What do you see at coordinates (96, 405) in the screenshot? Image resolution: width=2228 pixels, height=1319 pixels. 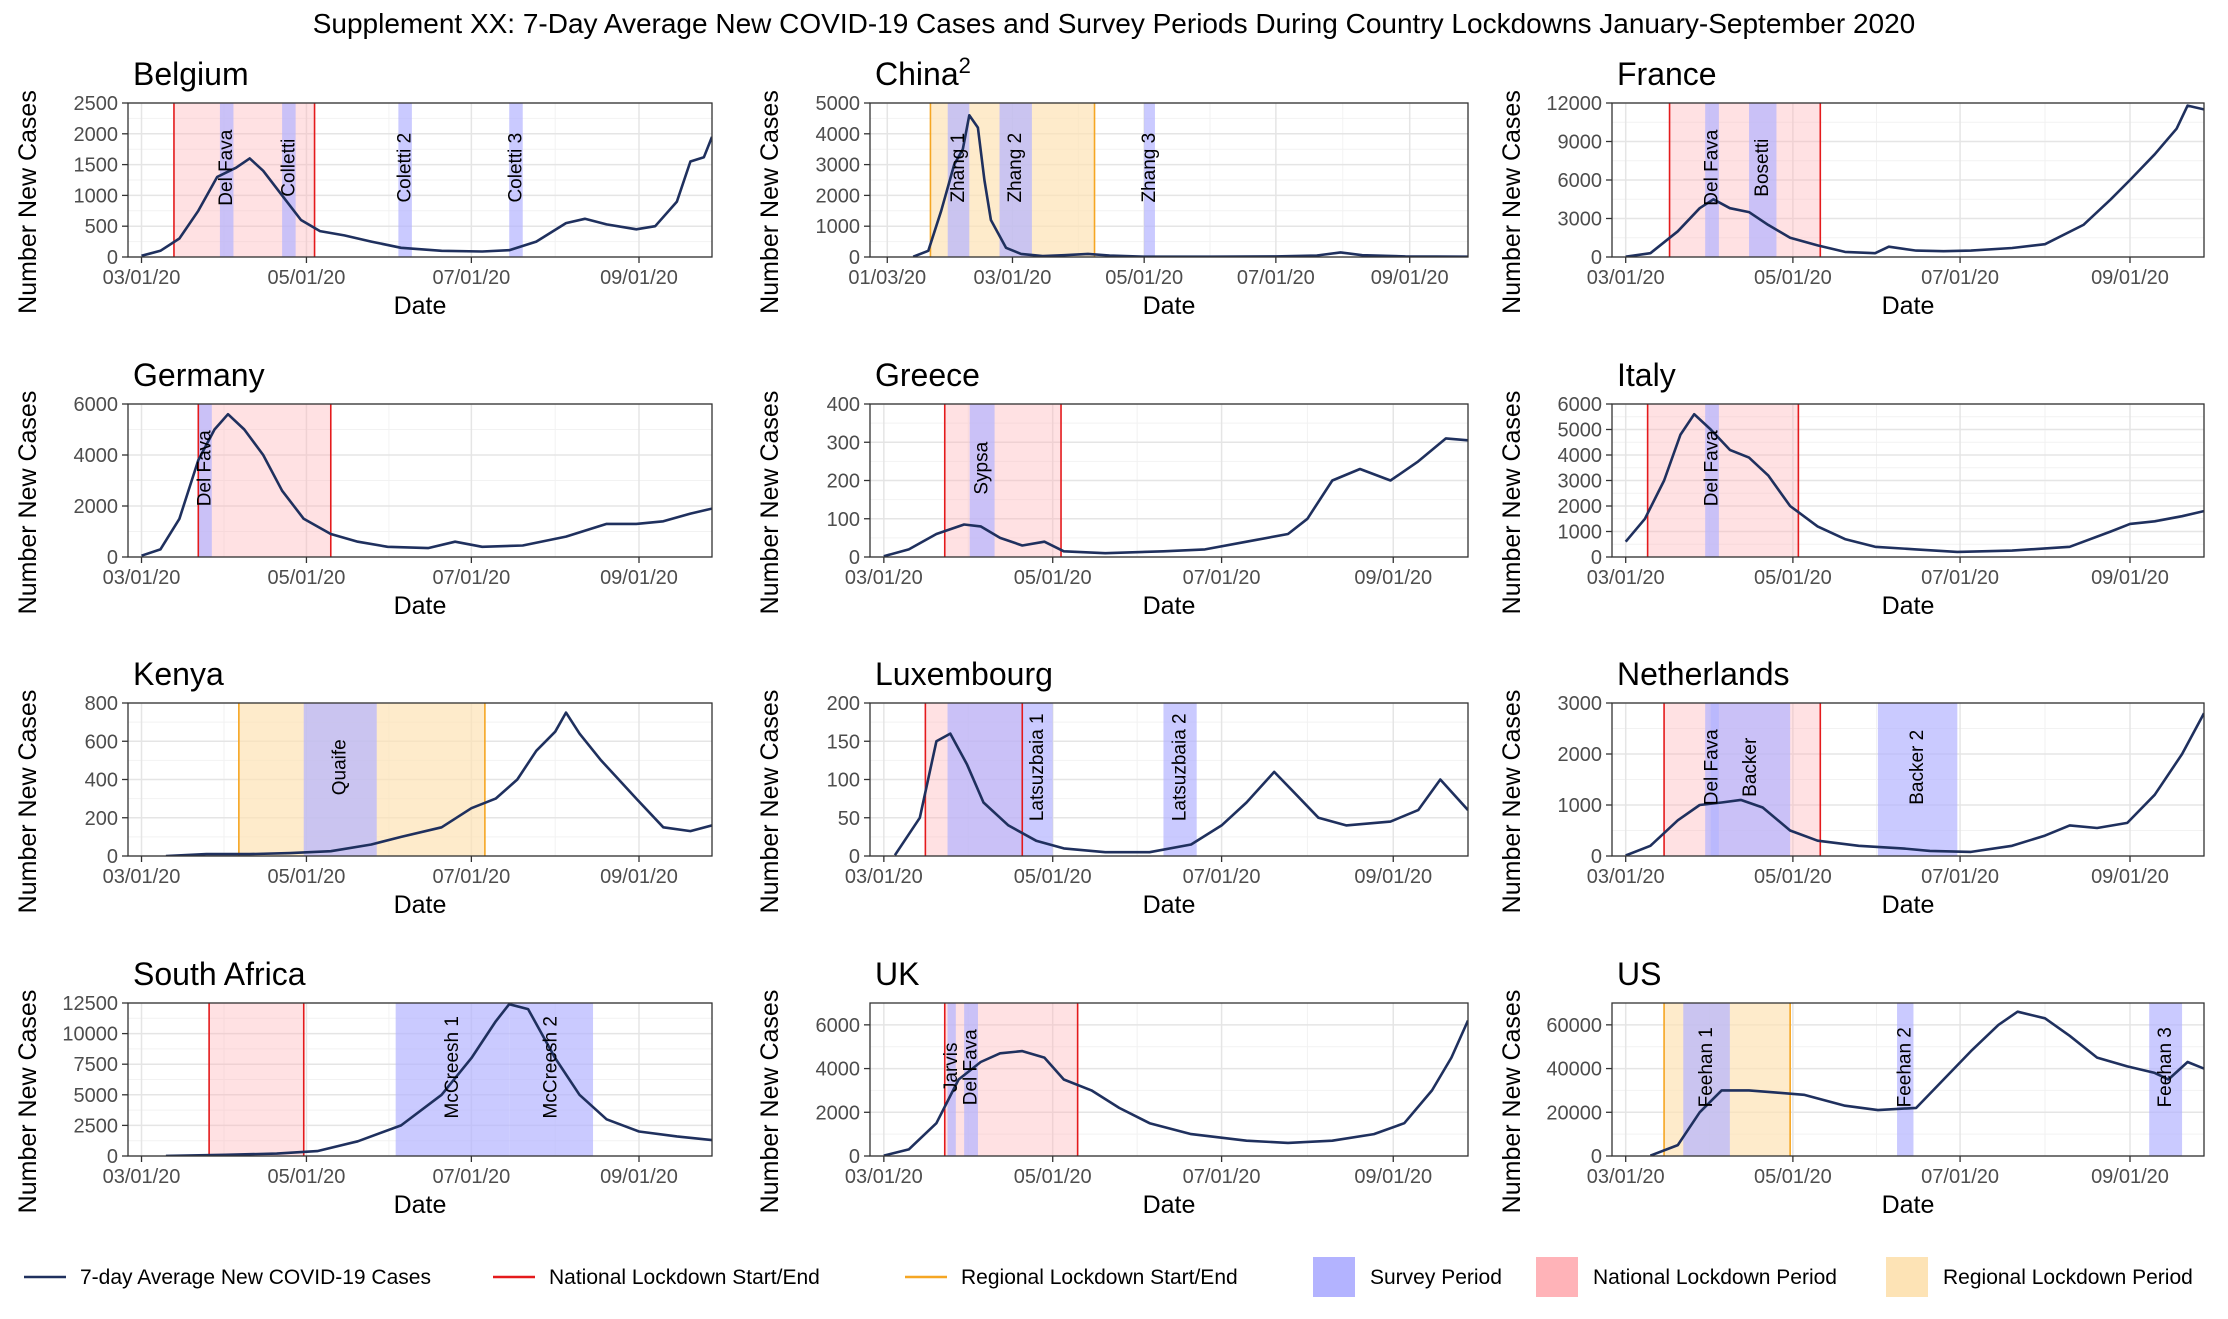 I see `y-tick-label: 6000` at bounding box center [96, 405].